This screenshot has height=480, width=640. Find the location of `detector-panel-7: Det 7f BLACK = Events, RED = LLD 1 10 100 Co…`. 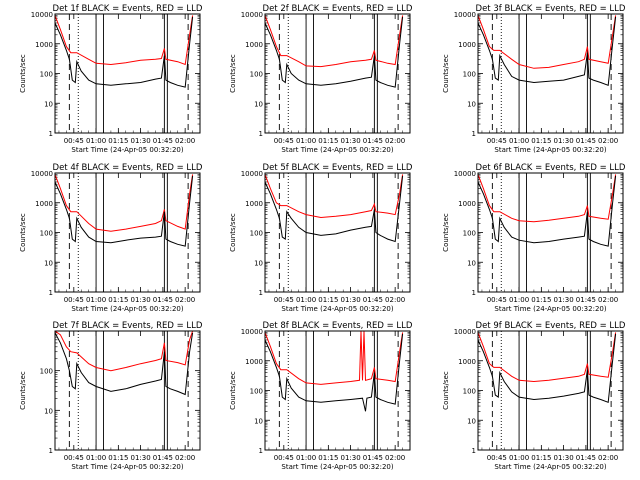

detector-panel-7: Det 7f BLACK = Events, RED = LLD 1 10 100 Co… is located at coordinates (111, 396).